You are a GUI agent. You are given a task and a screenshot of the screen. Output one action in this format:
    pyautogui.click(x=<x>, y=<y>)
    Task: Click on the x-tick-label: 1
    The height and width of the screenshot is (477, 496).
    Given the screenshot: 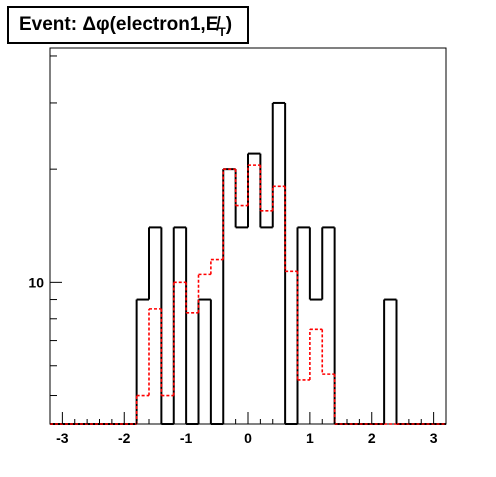 What is the action you would take?
    pyautogui.click(x=310, y=438)
    